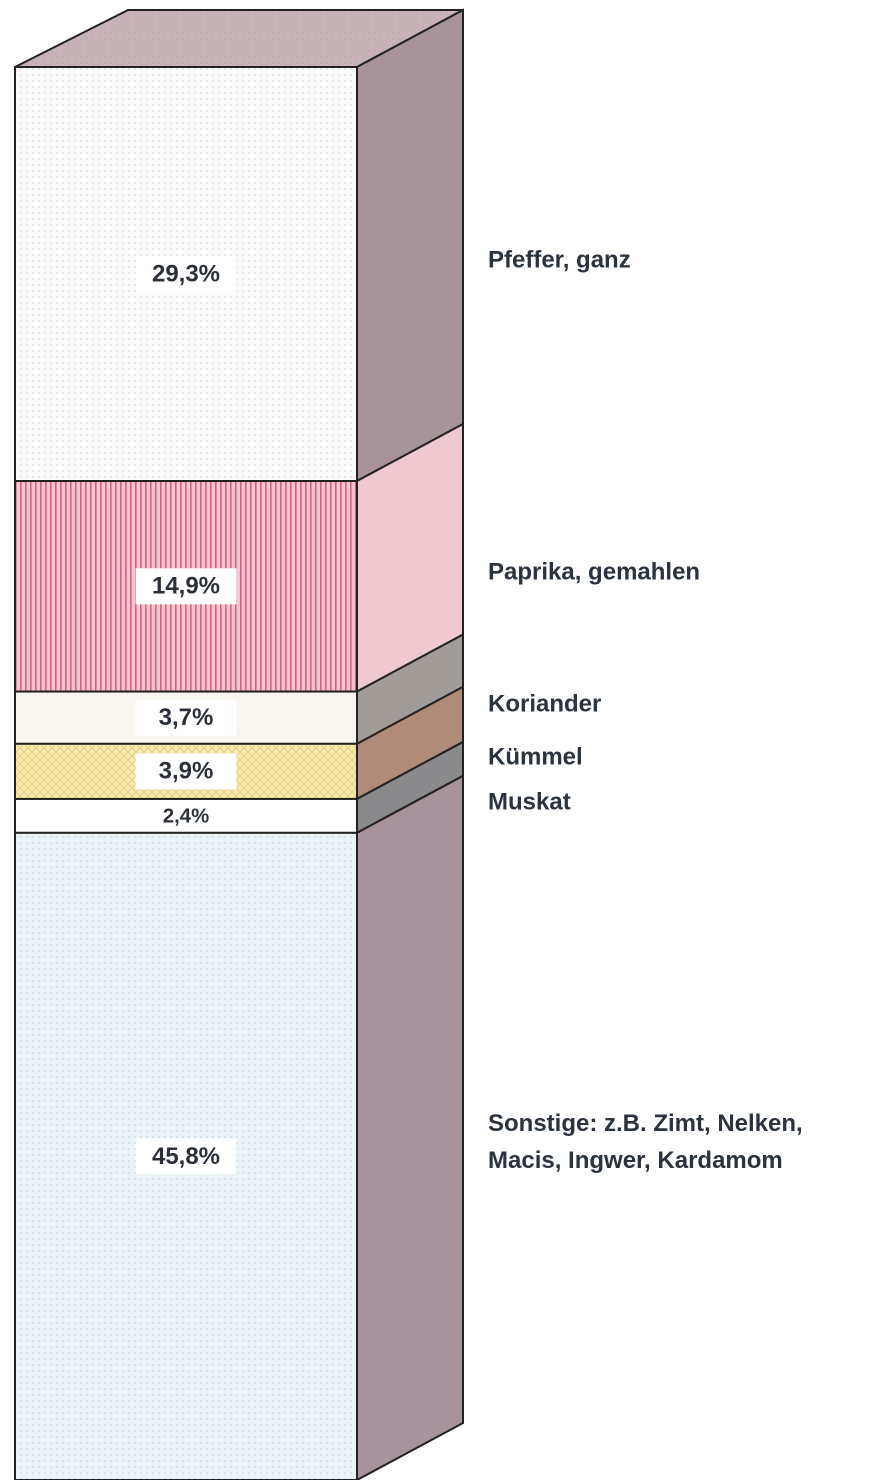 This screenshot has height=1480, width=888. What do you see at coordinates (559, 260) in the screenshot?
I see `legend-label: Pfeffer, ganz` at bounding box center [559, 260].